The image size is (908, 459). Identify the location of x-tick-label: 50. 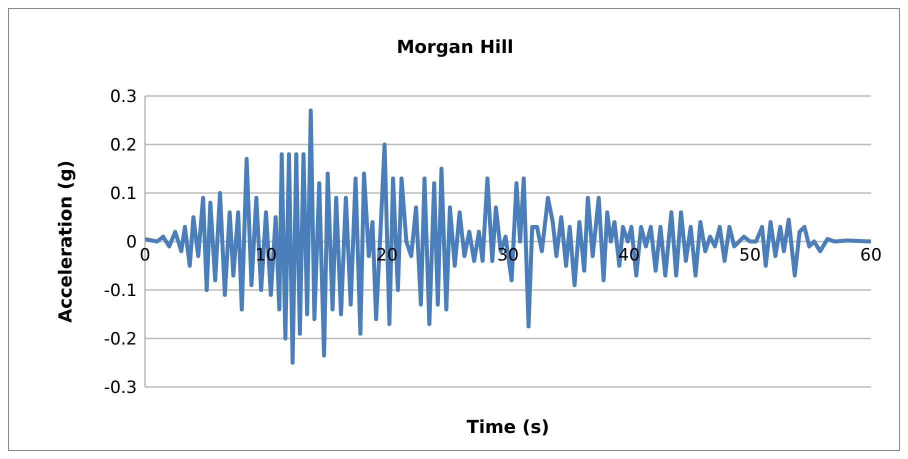
(750, 256).